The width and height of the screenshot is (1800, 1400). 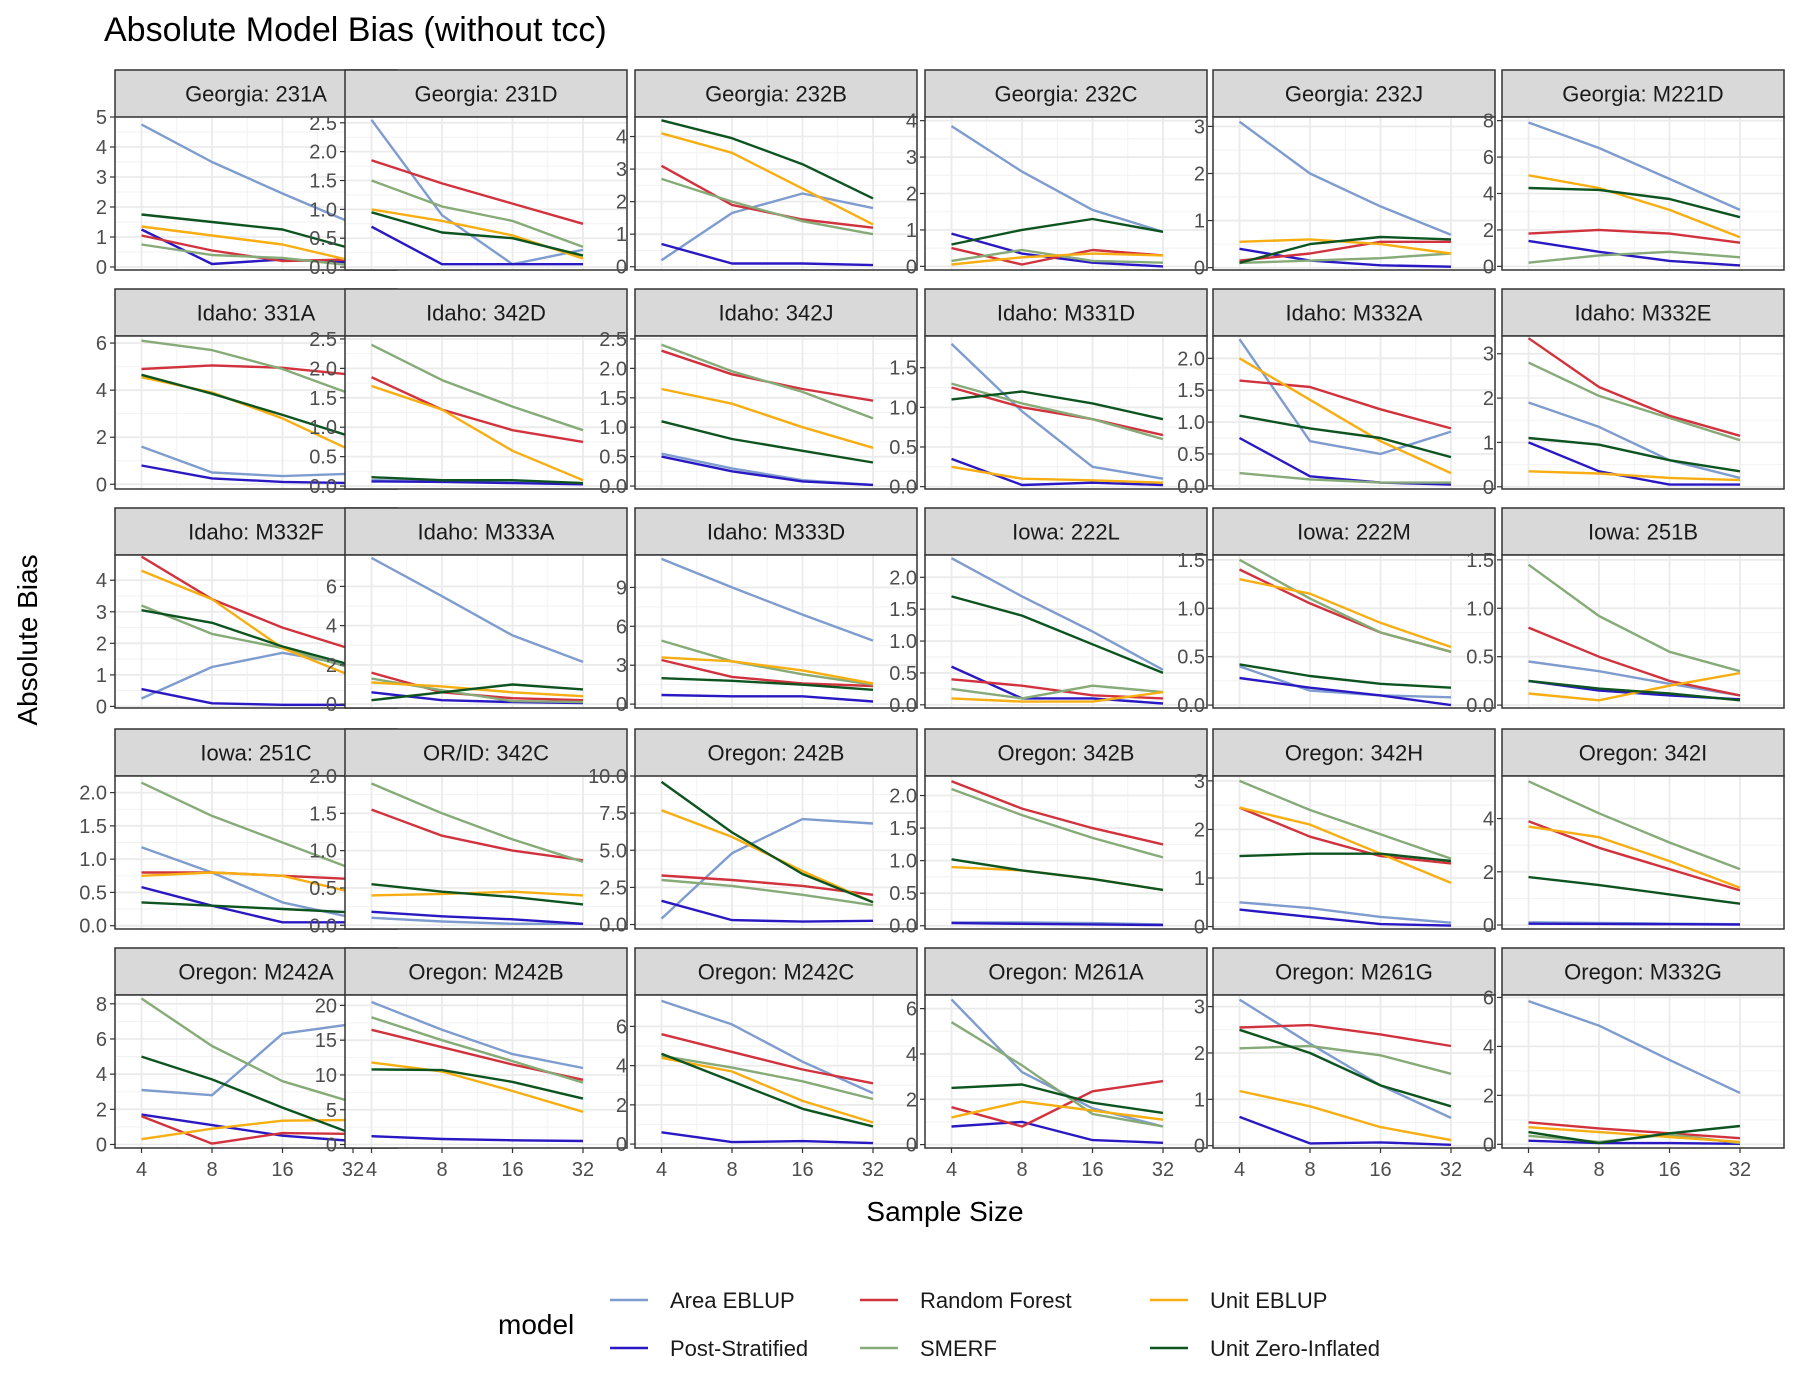 I want to click on facet-panel-georgia-m221d: Georgia: M221D 0 2 4 6 8, so click(x=1634, y=173).